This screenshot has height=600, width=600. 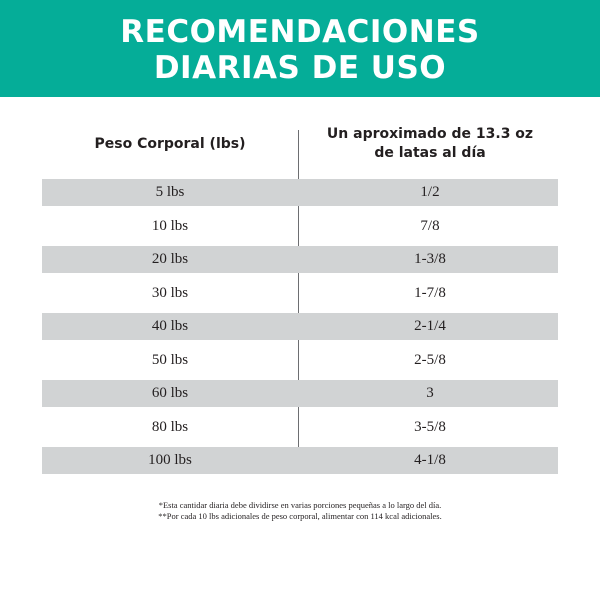 I want to click on table-row: 80 lbs 3-5/8, so click(x=300, y=427).